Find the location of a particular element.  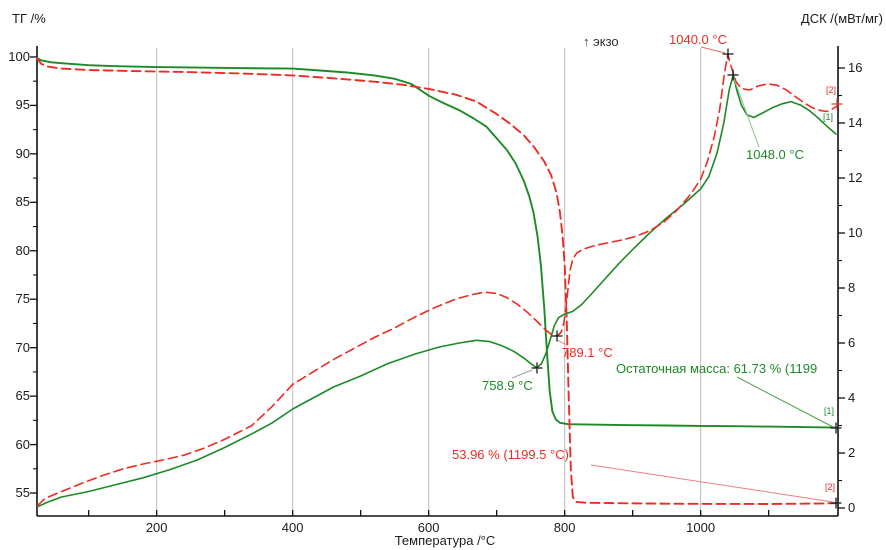

x-tick-label-200: 200 is located at coordinates (156, 527).